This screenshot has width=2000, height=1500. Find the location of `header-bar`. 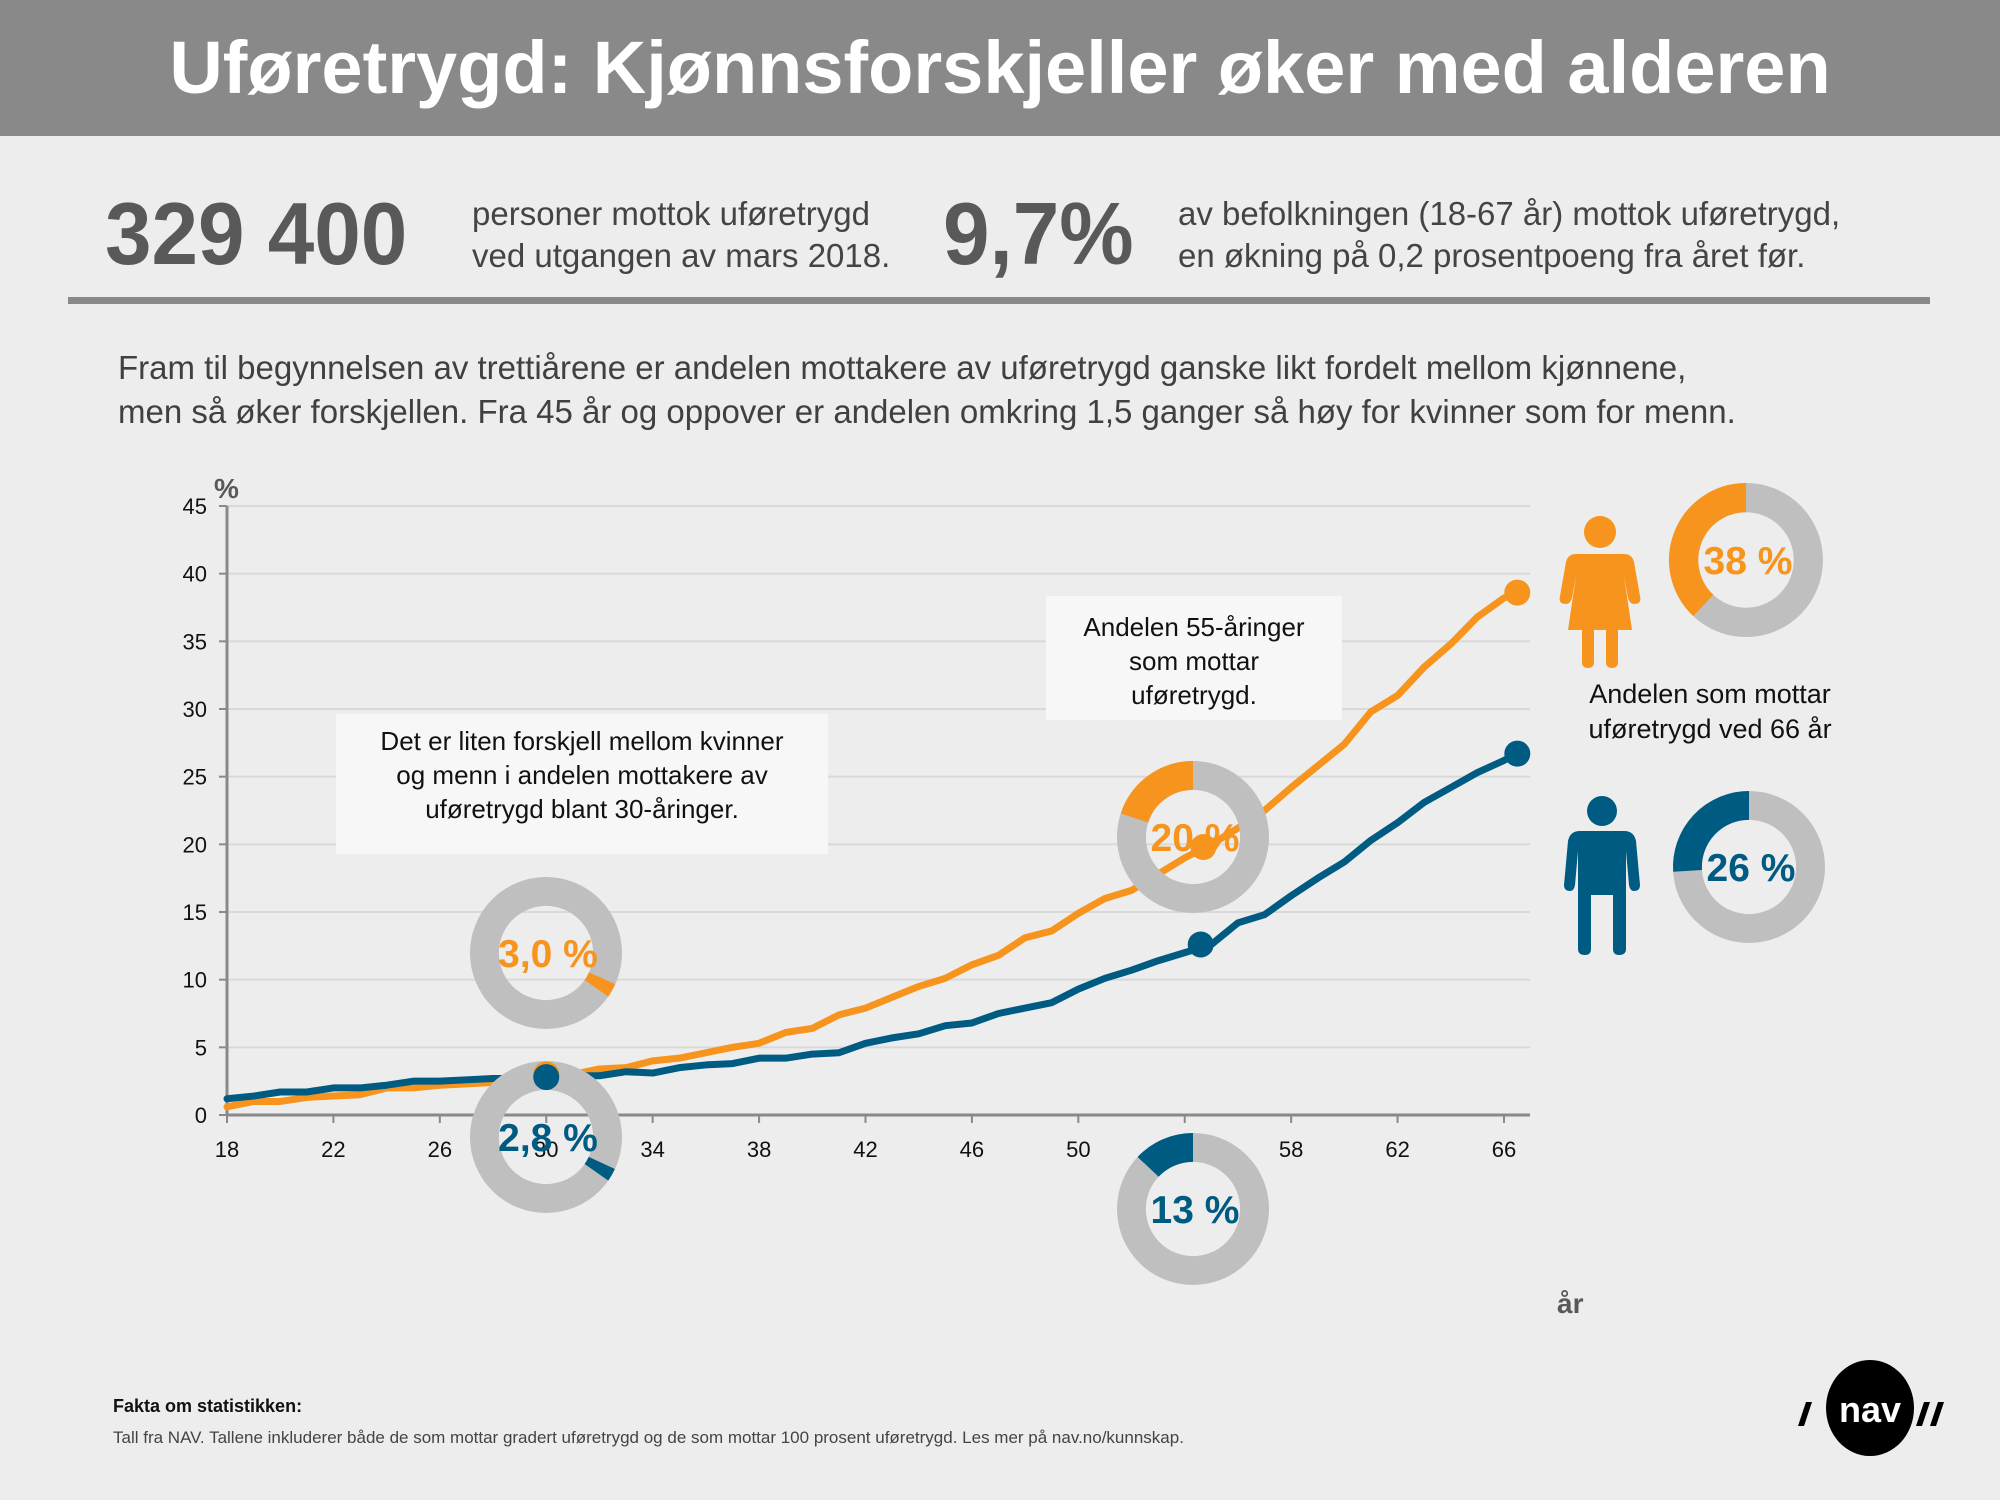

header-bar is located at coordinates (1000, 68).